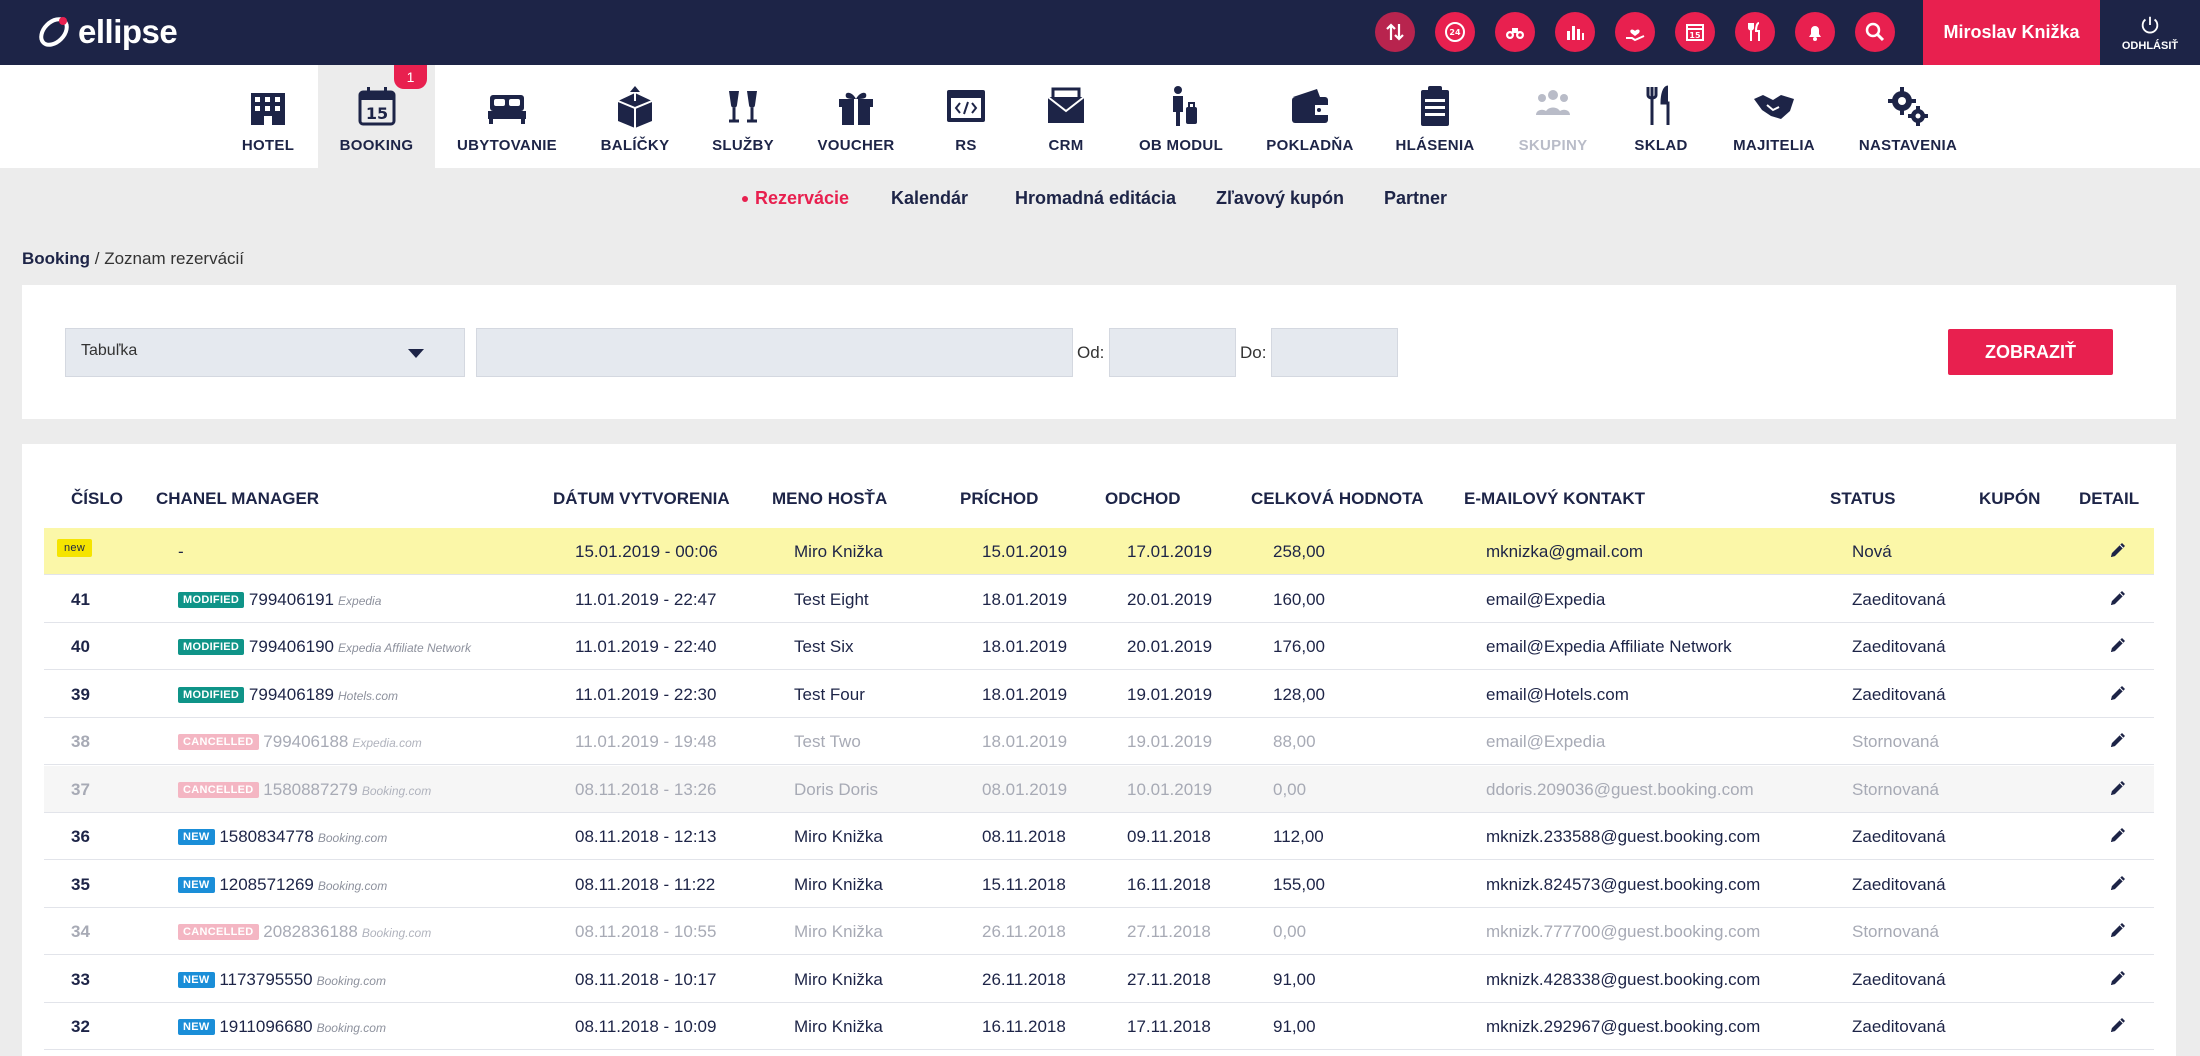 Image resolution: width=2200 pixels, height=1056 pixels. Describe the element at coordinates (635, 145) in the screenshot. I see `nav-label: BALÍČKY` at that location.